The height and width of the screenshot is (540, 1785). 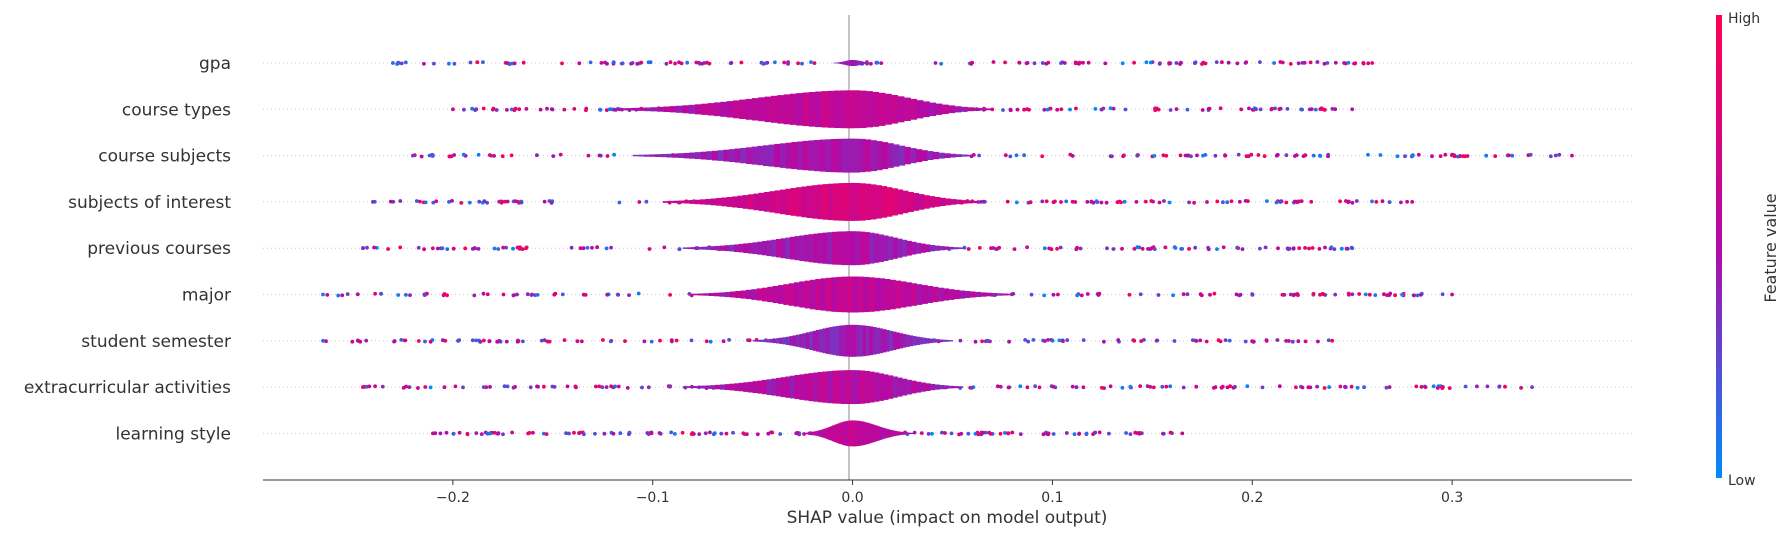 I want to click on feature-label: major, so click(x=206, y=296).